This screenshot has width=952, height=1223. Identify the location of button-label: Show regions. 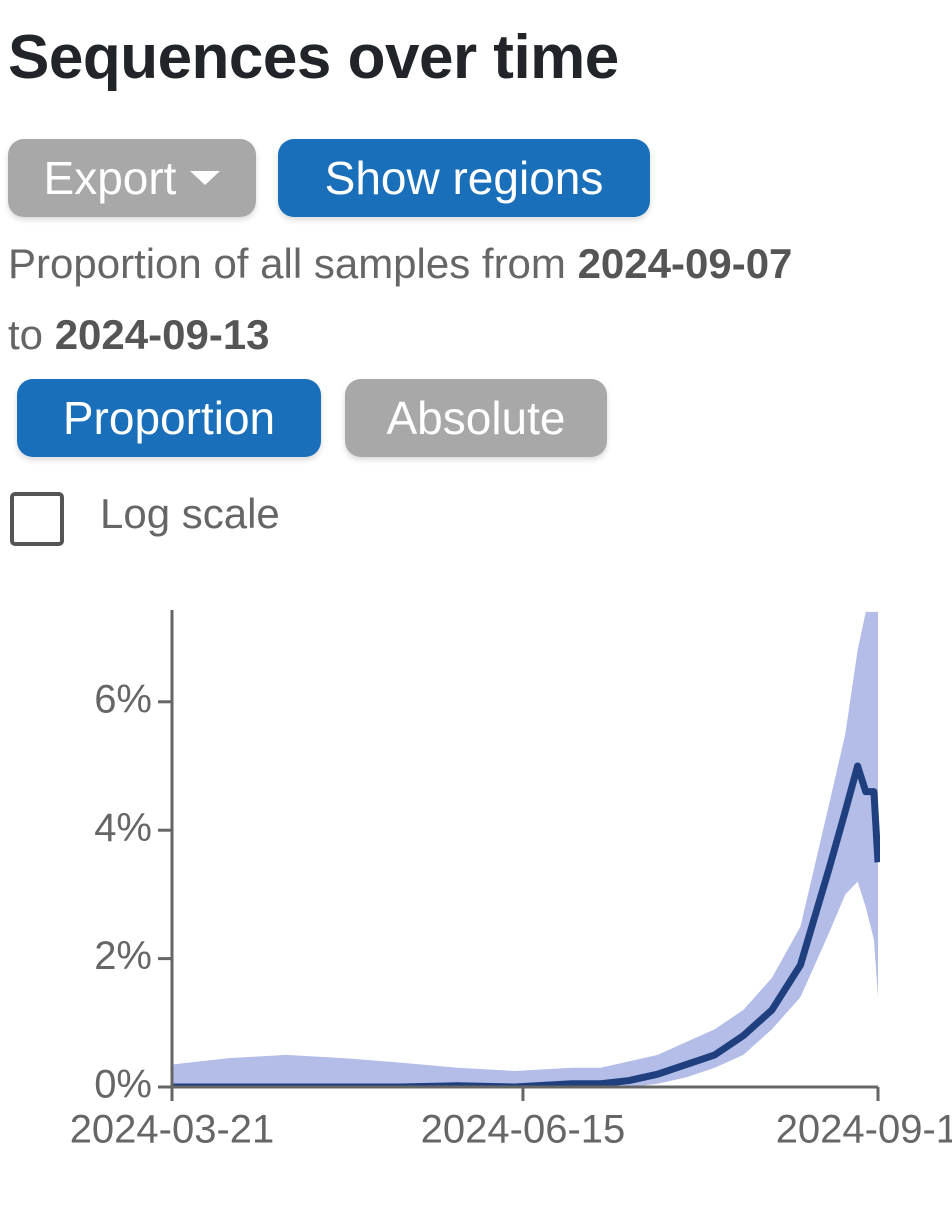
(464, 178).